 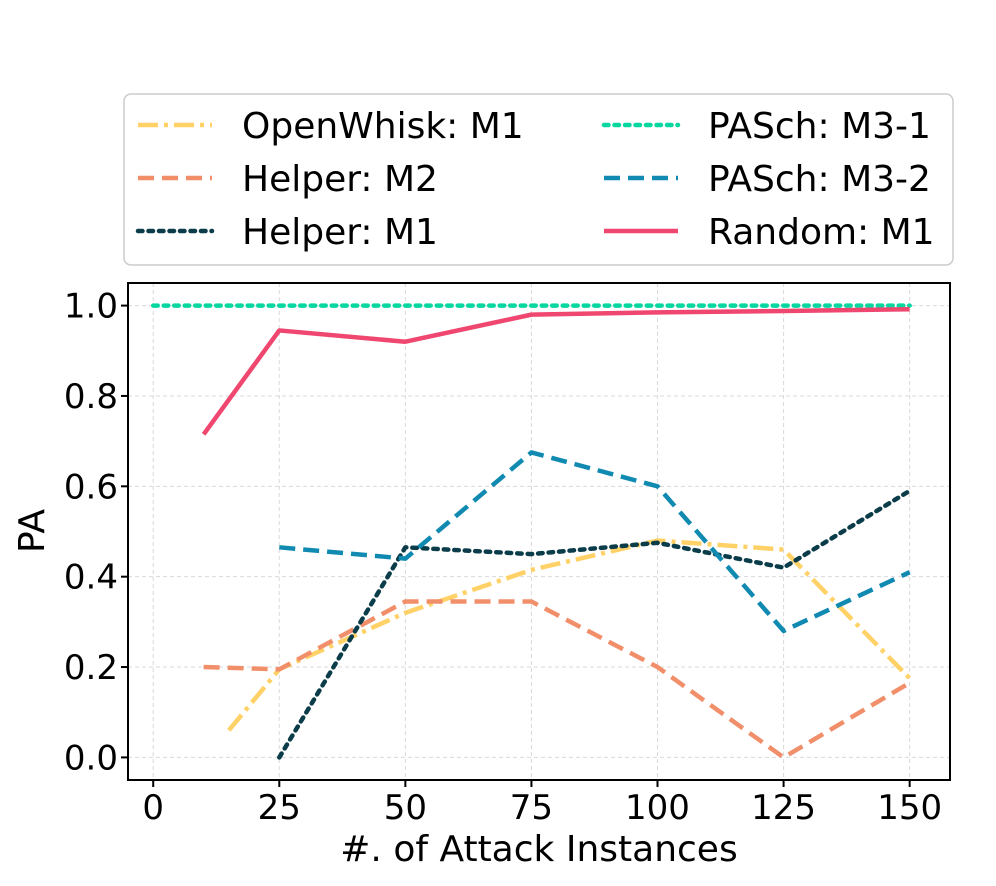 I want to click on y-tick-label: 0.2, so click(x=91, y=668).